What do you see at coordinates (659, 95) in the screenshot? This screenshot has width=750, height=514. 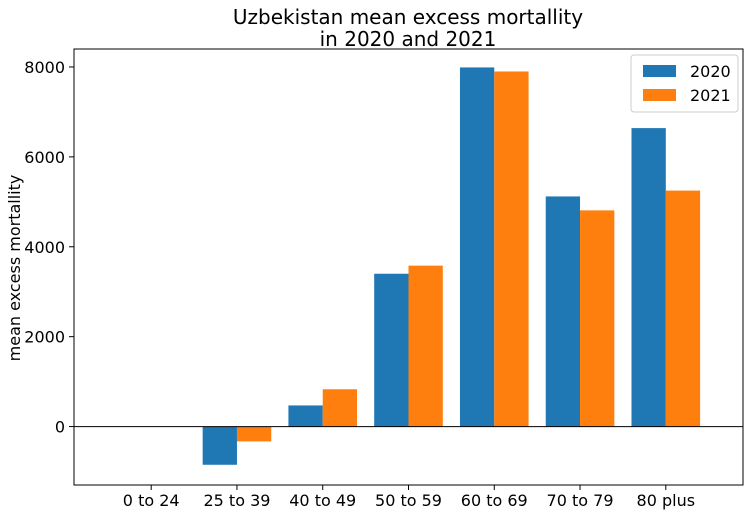 I see `legend-swatch-2021` at bounding box center [659, 95].